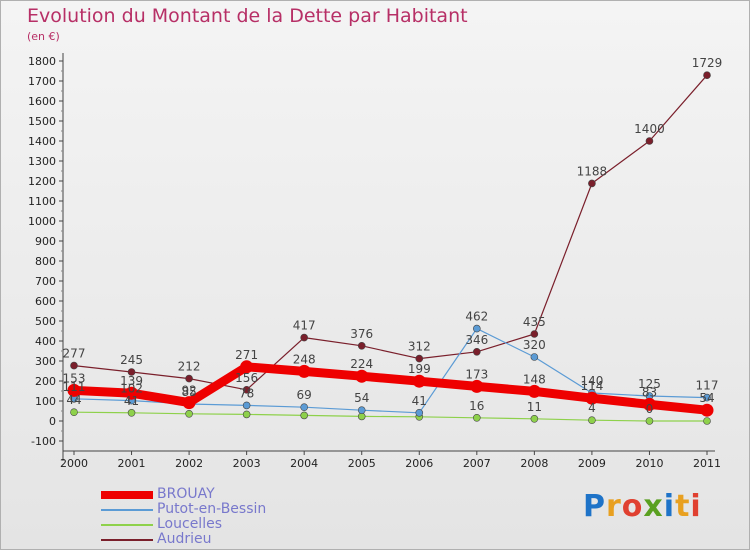 Image resolution: width=750 pixels, height=550 pixels. Describe the element at coordinates (632, 506) in the screenshot. I see `proxiti-logo-letter: o` at that location.